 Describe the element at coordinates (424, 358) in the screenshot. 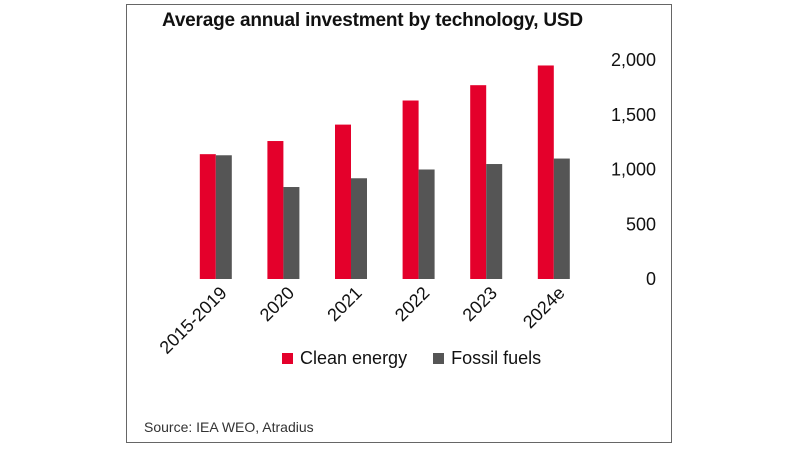

I see `legend: Clean energy Fossil fuels` at that location.